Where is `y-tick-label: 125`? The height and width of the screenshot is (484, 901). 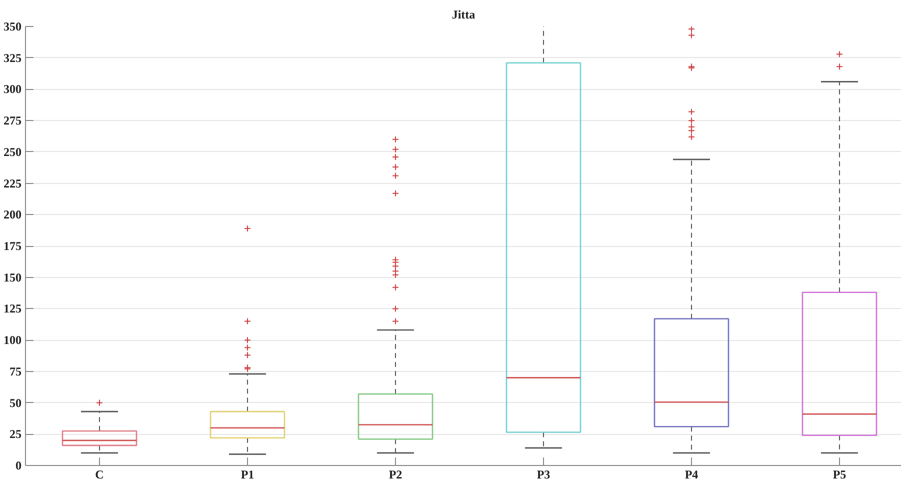
y-tick-label: 125 is located at coordinates (13, 309).